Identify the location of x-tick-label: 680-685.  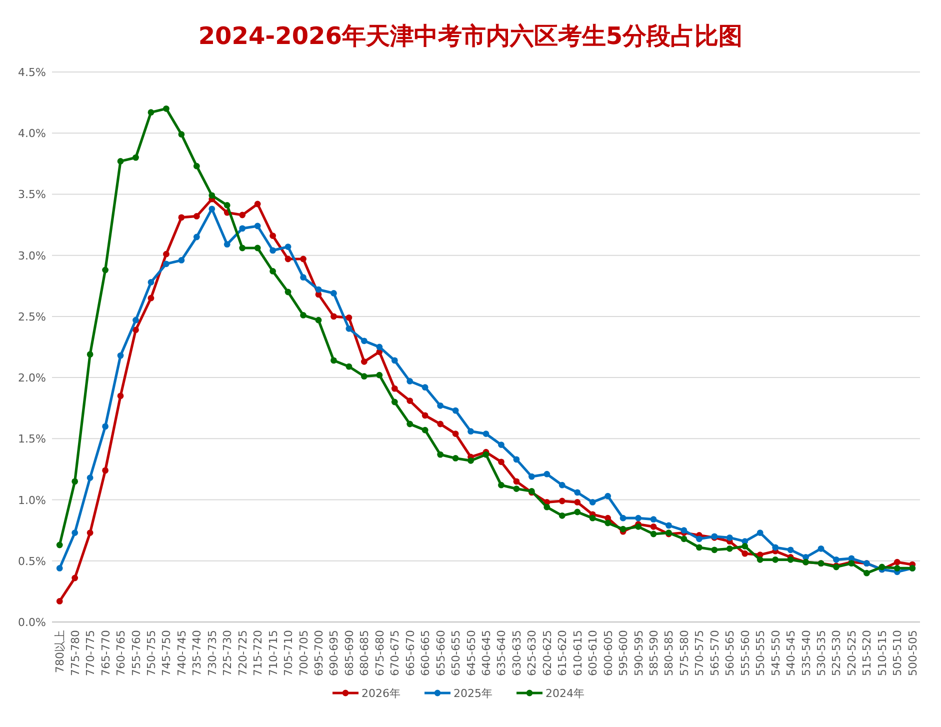
(365, 653).